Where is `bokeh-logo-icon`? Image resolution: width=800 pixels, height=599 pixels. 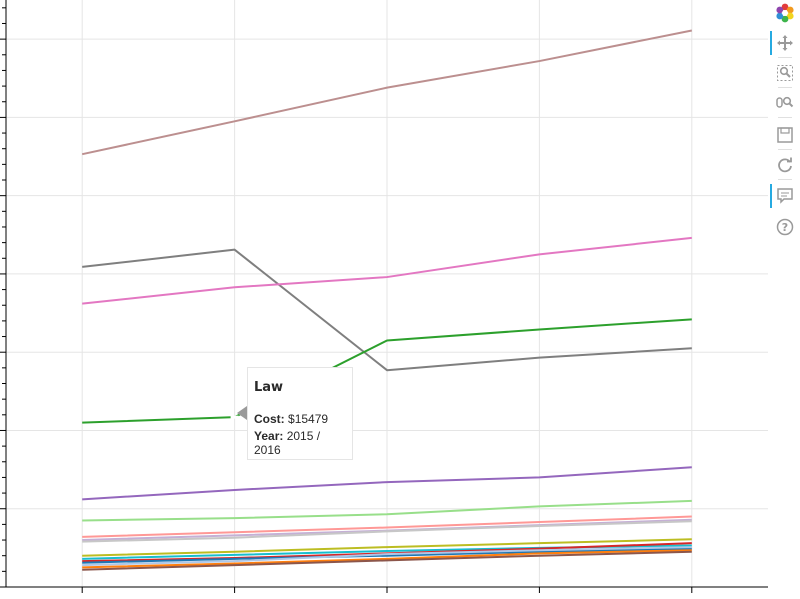 bokeh-logo-icon is located at coordinates (785, 13).